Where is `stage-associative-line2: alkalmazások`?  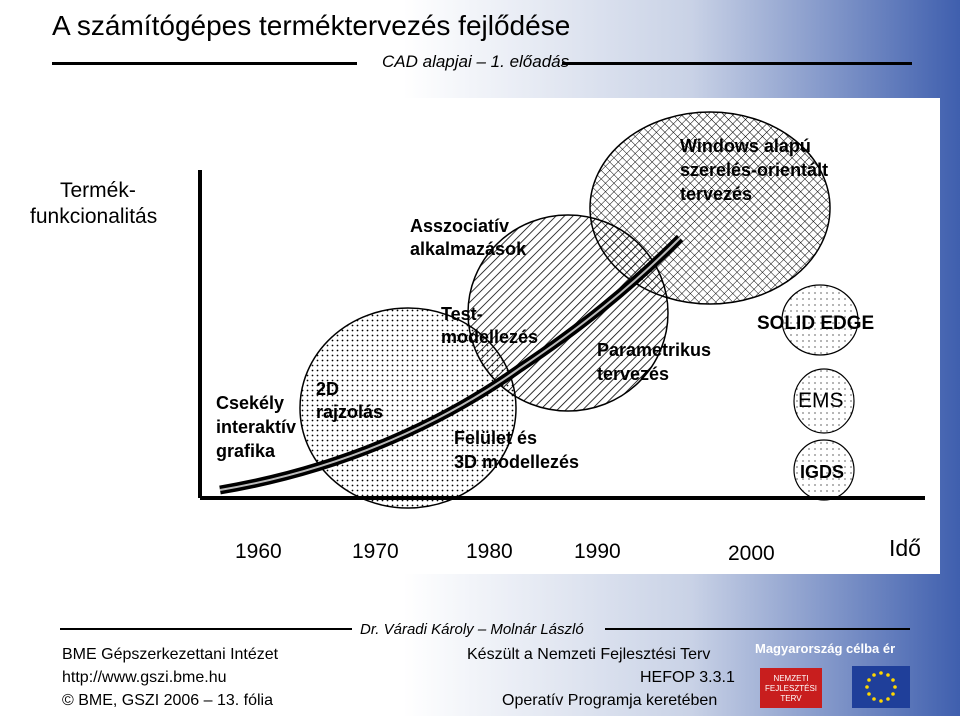 stage-associative-line2: alkalmazások is located at coordinates (468, 249).